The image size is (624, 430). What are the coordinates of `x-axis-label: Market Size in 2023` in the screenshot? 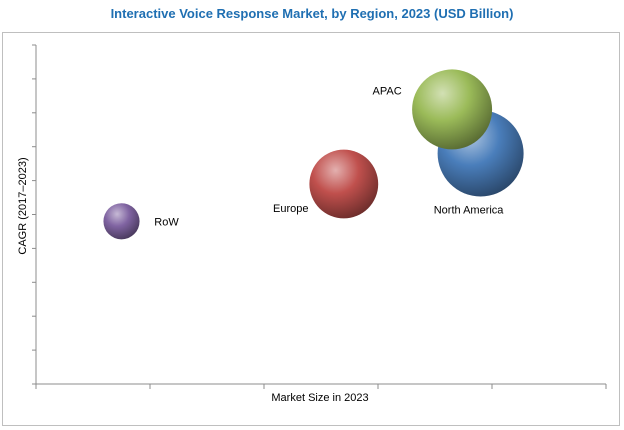 It's located at (319, 398).